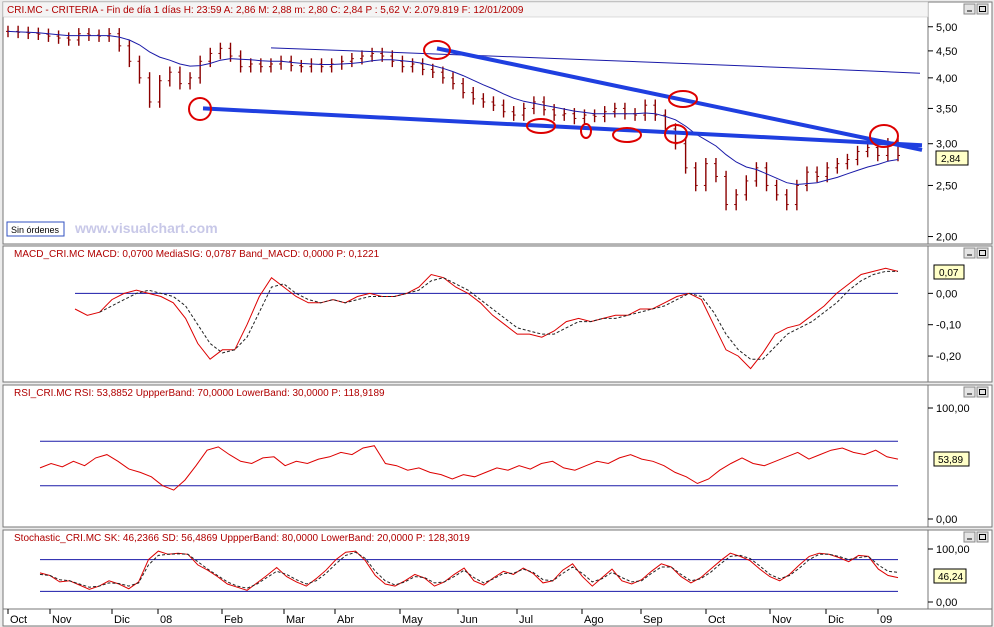  Describe the element at coordinates (469, 620) in the screenshot. I see `x-tick-label: Jun` at that location.